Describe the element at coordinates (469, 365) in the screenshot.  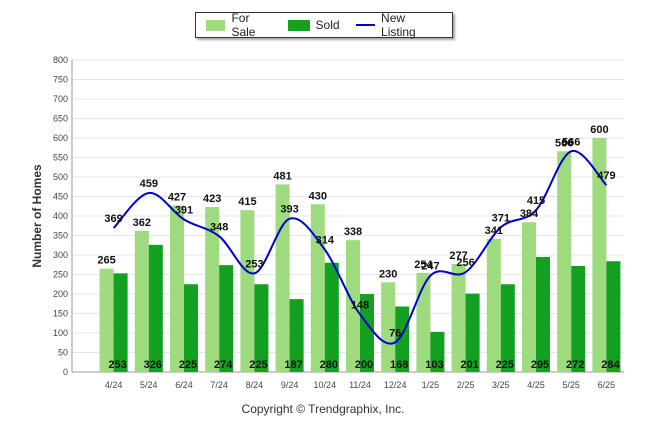
I see `data-label-sold: 201` at that location.